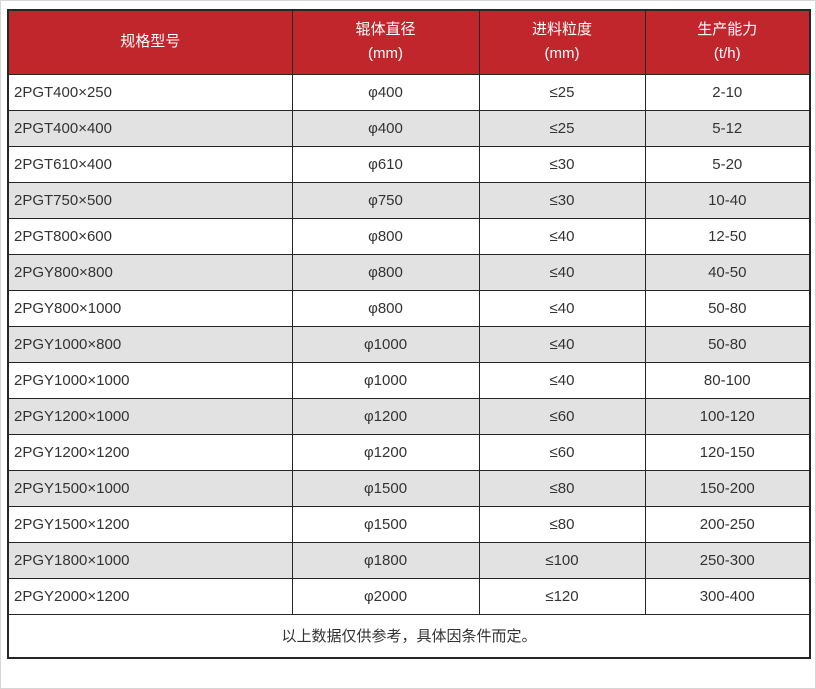  What do you see at coordinates (385, 42) in the screenshot?
I see `header-roller-diameter: 辊体直径 (mm)` at bounding box center [385, 42].